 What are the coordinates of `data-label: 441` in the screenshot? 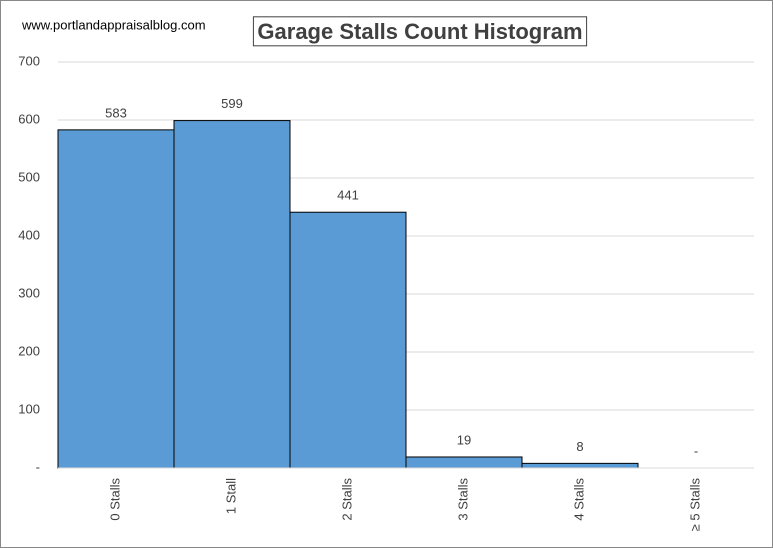 It's located at (348, 195).